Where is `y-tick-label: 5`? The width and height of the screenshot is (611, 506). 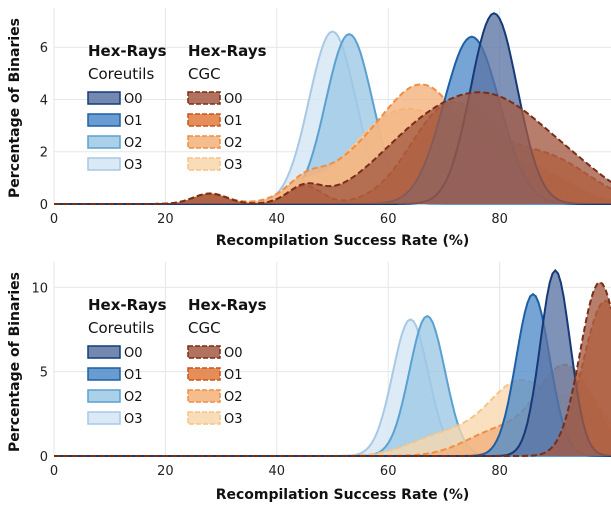 y-tick-label: 5 is located at coordinates (44, 373).